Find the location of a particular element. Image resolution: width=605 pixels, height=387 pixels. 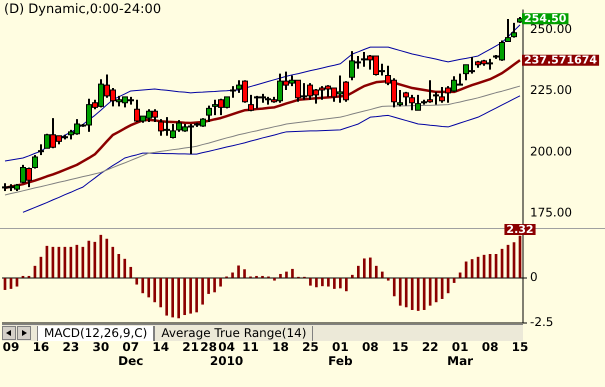

chart-title: (D) Dynamic,0:00-24:00 is located at coordinates (83, 9).